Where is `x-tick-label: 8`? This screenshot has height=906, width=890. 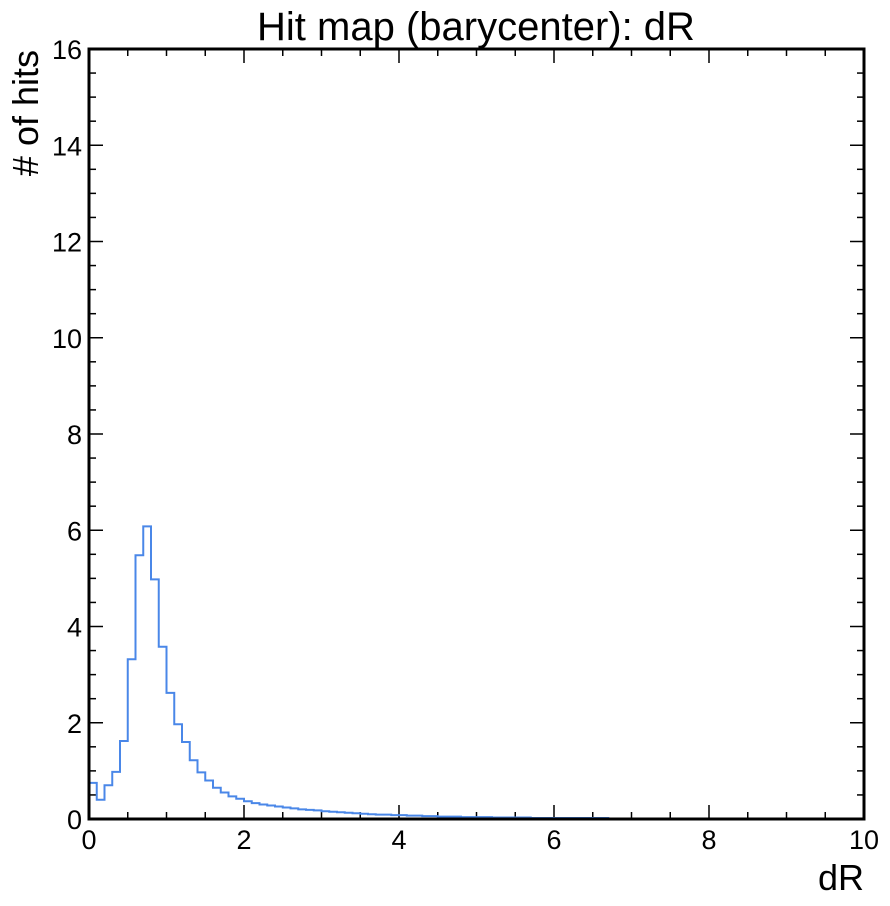 x-tick-label: 8 is located at coordinates (708, 840).